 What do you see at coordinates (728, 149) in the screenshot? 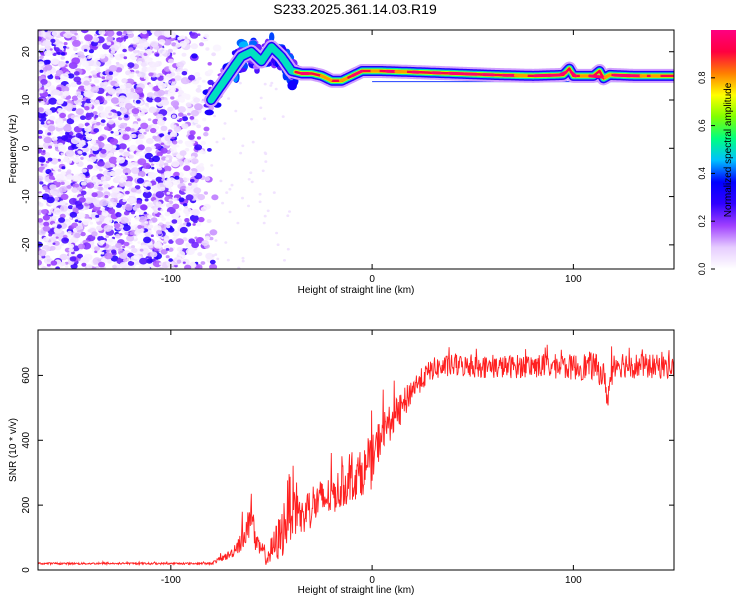
I see `colorbar-label: Normalized spectral amplitude` at bounding box center [728, 149].